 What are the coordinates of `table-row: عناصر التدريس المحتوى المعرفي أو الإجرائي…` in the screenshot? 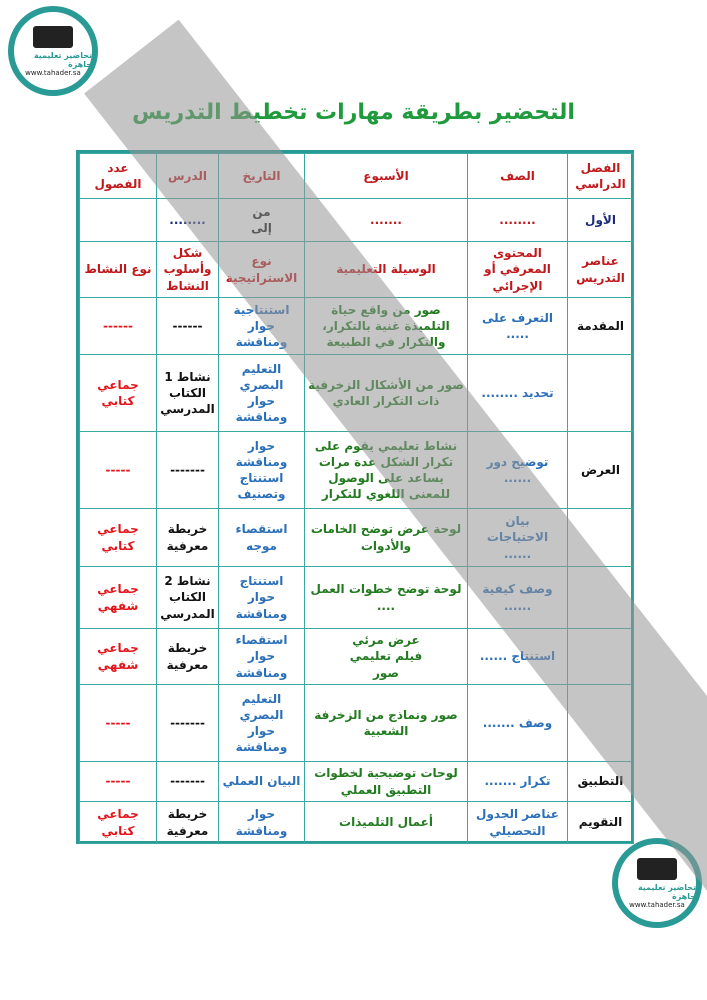 It's located at (356, 269).